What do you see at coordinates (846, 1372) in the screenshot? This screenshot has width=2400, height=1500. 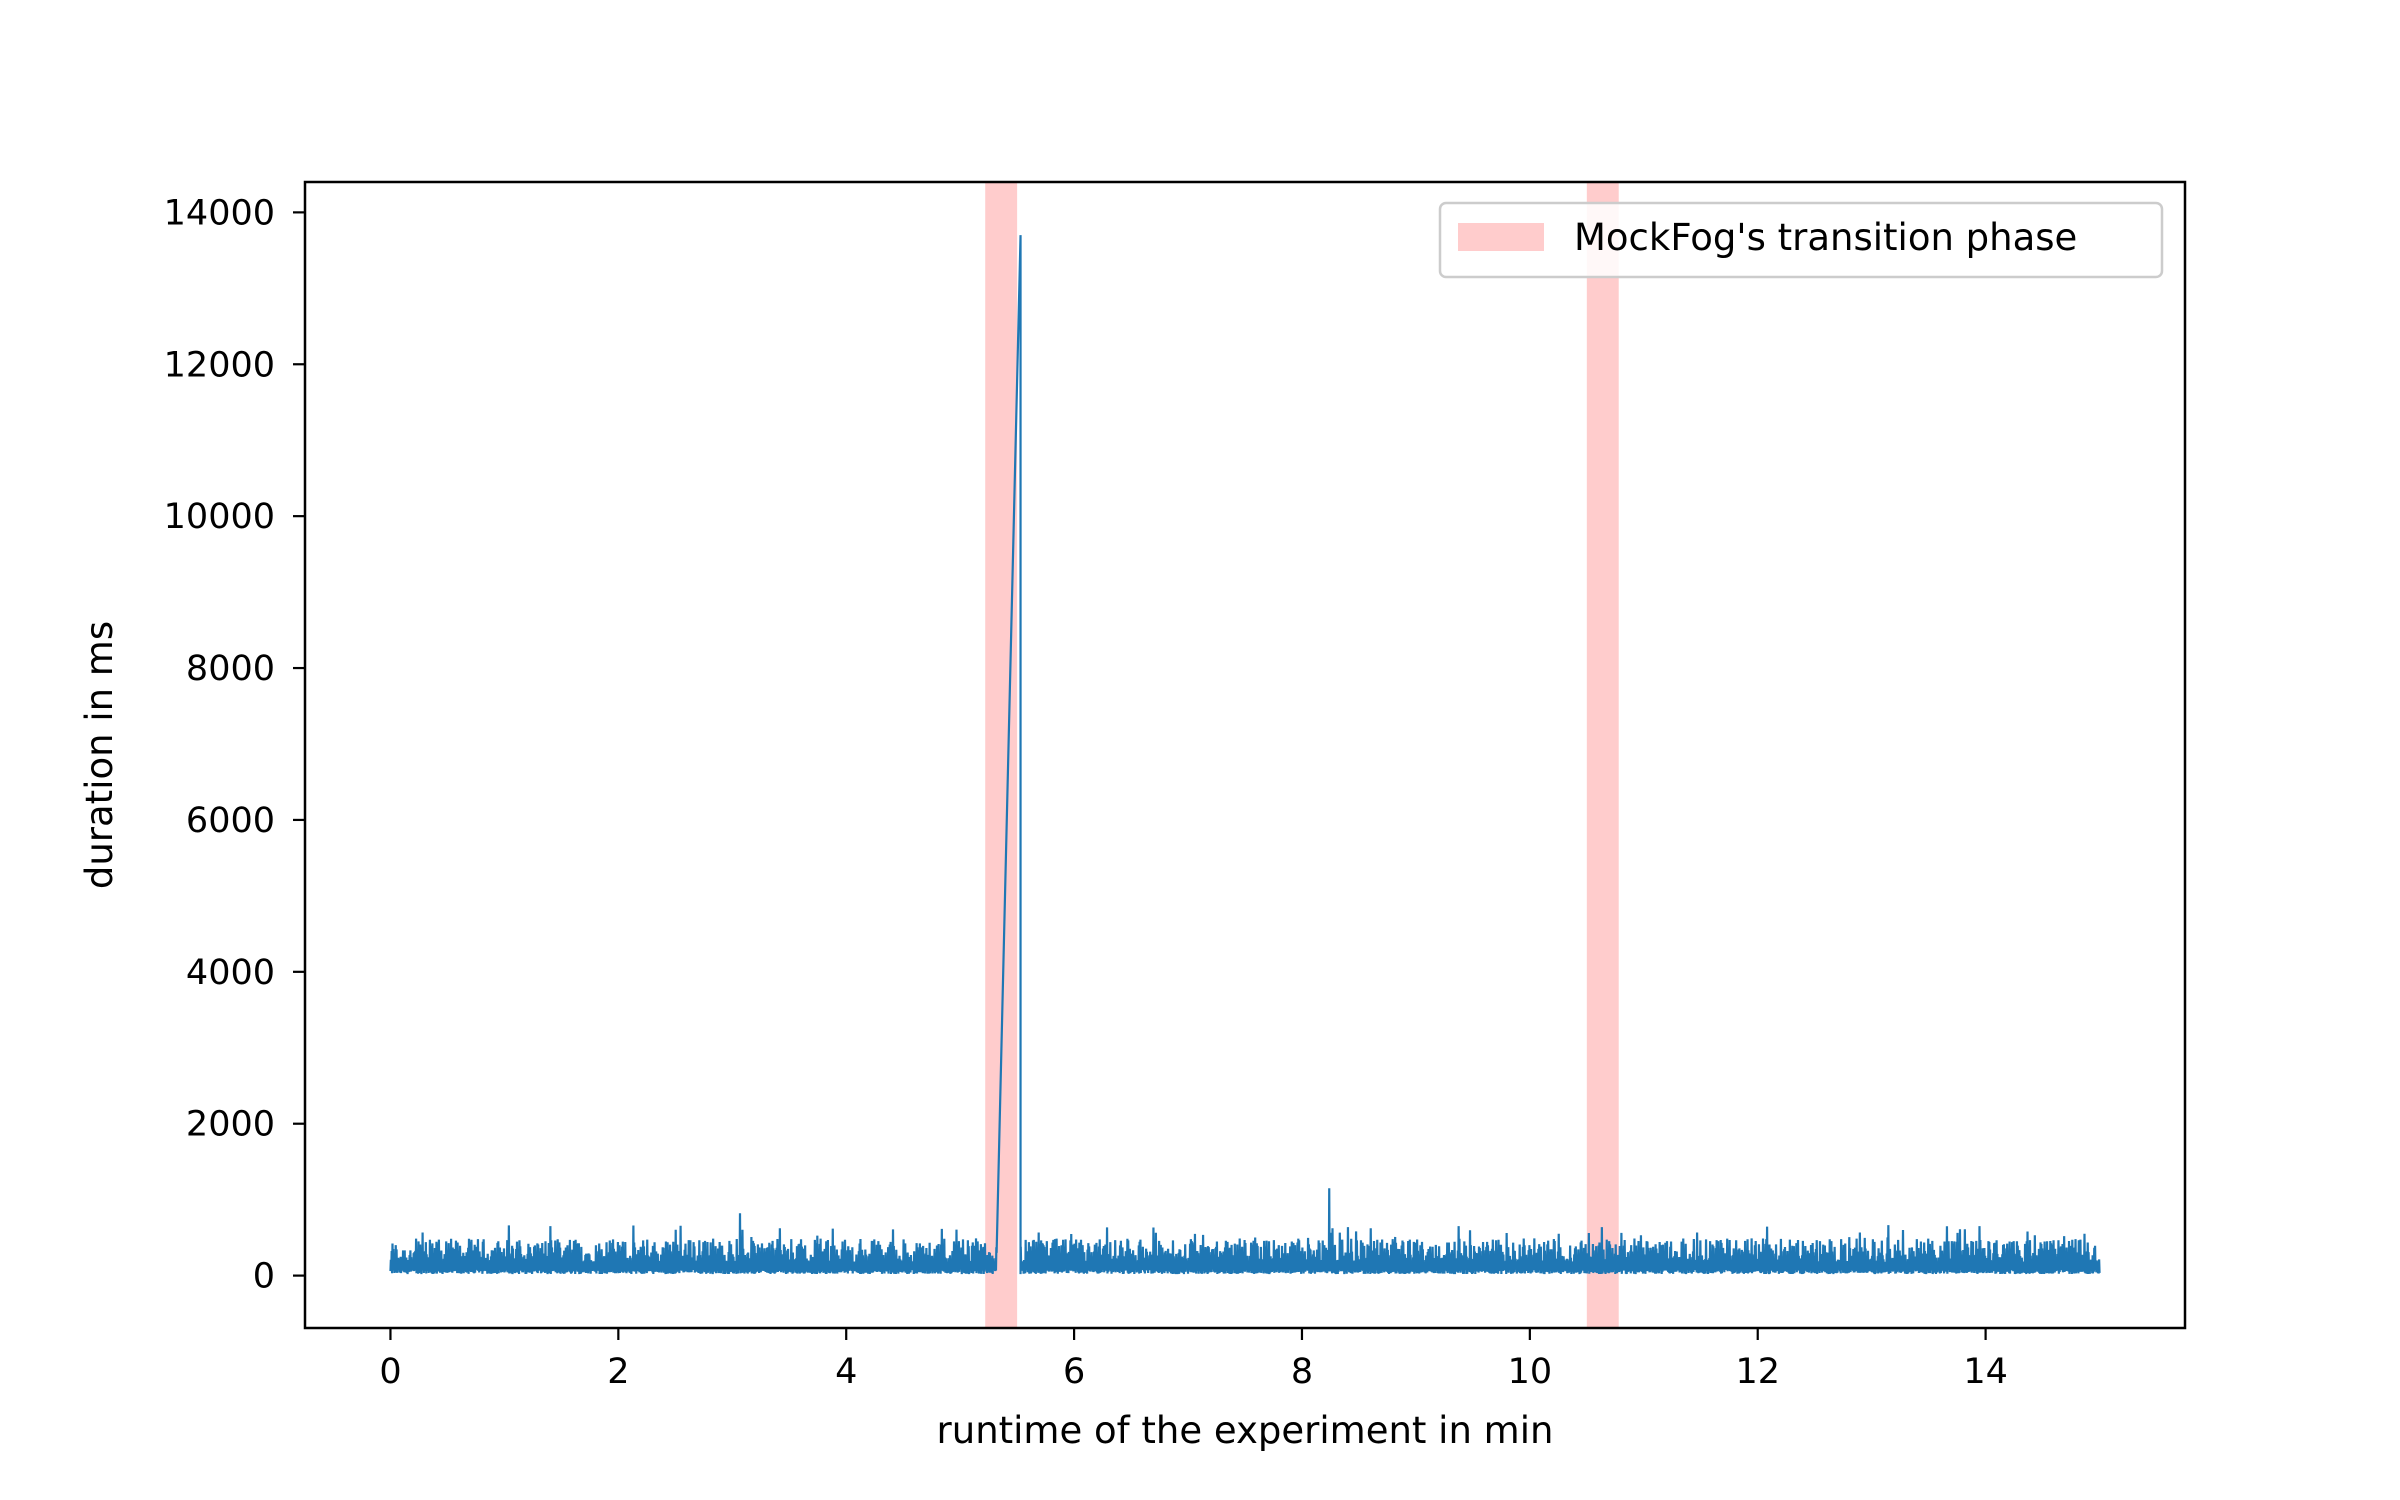 I see `x-tick-label-4: 4` at bounding box center [846, 1372].